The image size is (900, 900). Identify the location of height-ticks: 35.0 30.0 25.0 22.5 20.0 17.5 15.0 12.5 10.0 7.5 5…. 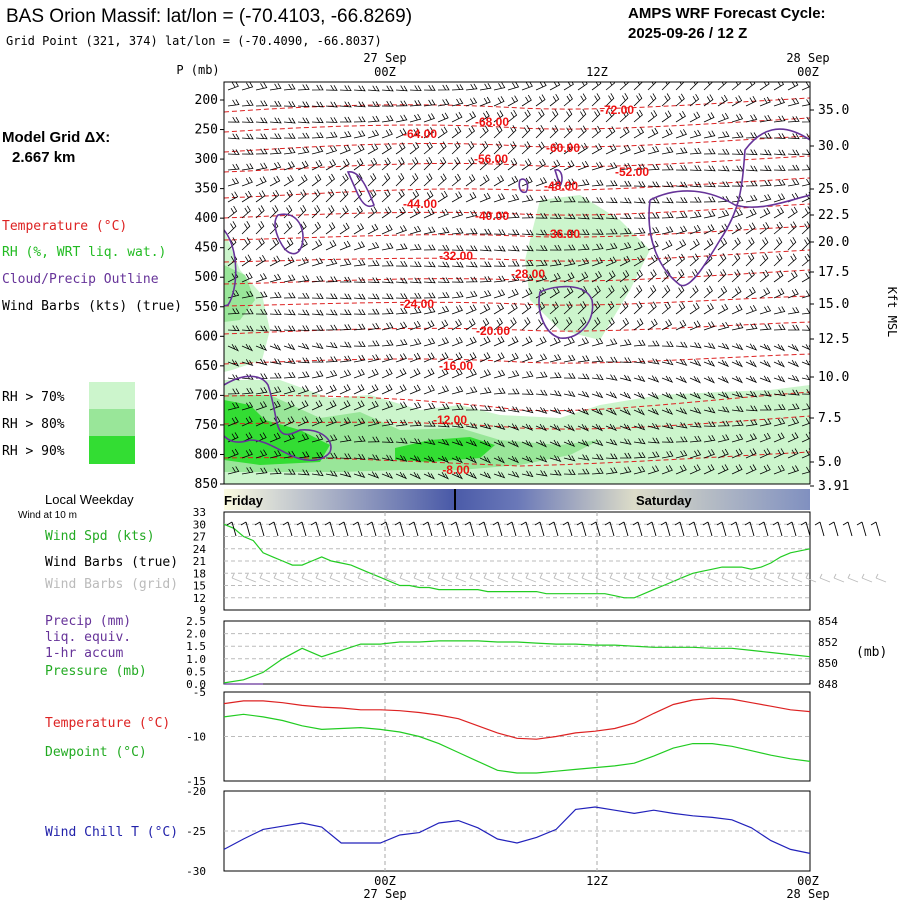
(829, 298).